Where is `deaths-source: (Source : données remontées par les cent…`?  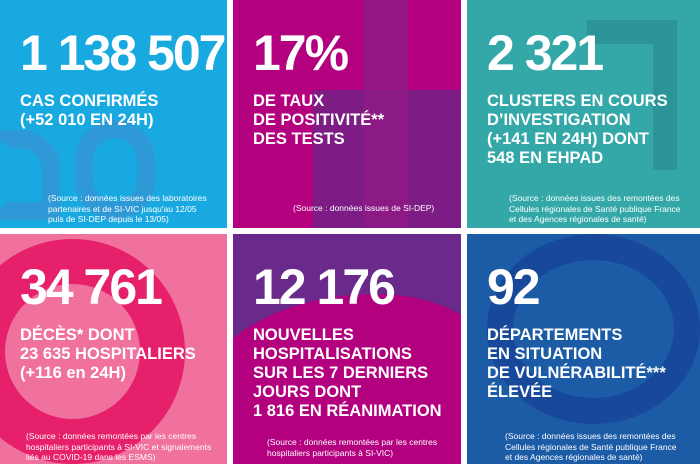
deaths-source: (Source : données remontées par les cent… is located at coordinates (119, 446).